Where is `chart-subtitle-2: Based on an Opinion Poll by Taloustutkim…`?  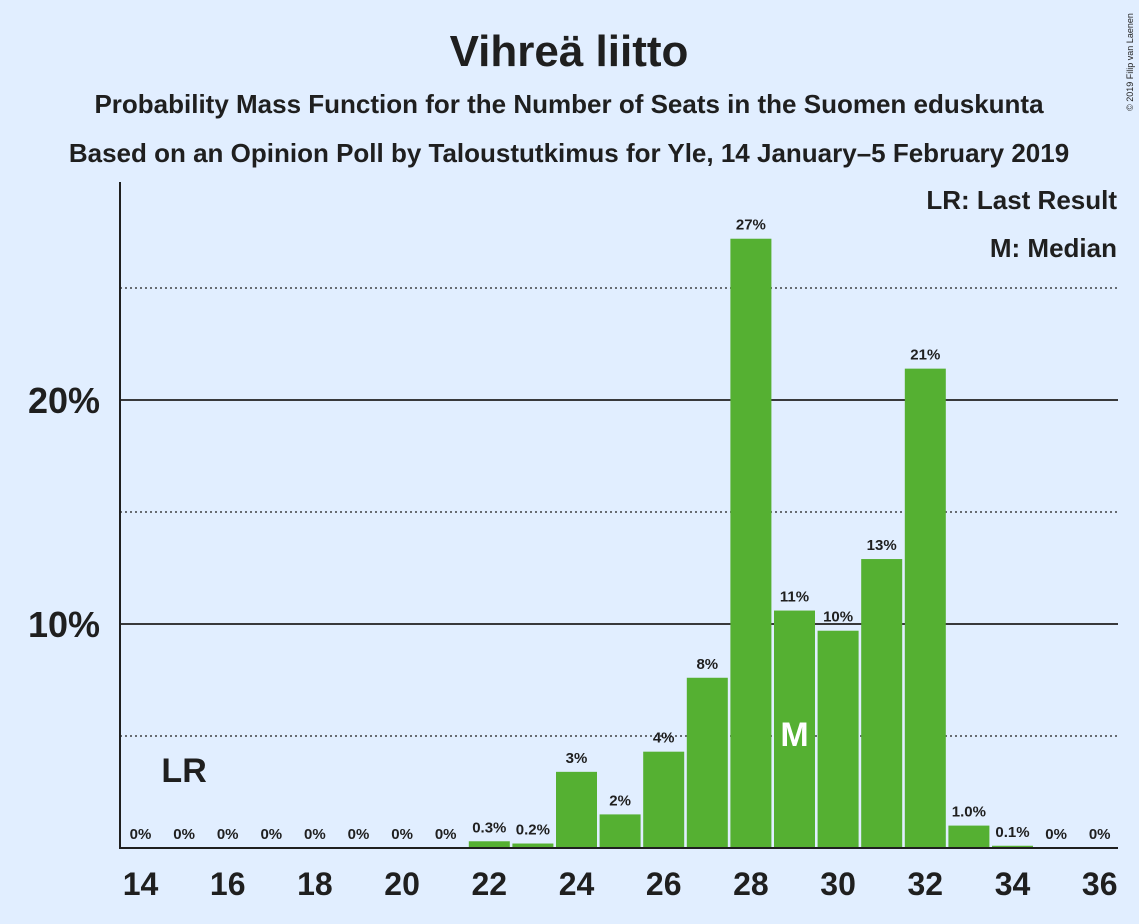
chart-subtitle-2: Based on an Opinion Poll by Taloustutkim… is located at coordinates (569, 153).